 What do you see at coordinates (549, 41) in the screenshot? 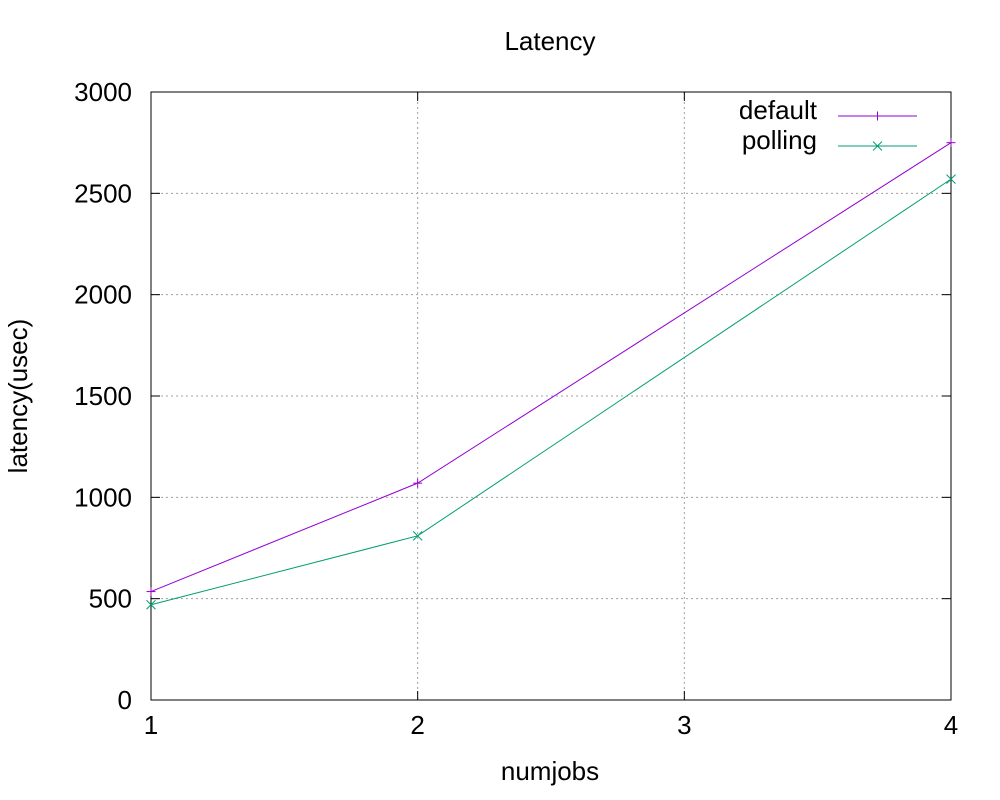
I see `chart-title: Latency` at bounding box center [549, 41].